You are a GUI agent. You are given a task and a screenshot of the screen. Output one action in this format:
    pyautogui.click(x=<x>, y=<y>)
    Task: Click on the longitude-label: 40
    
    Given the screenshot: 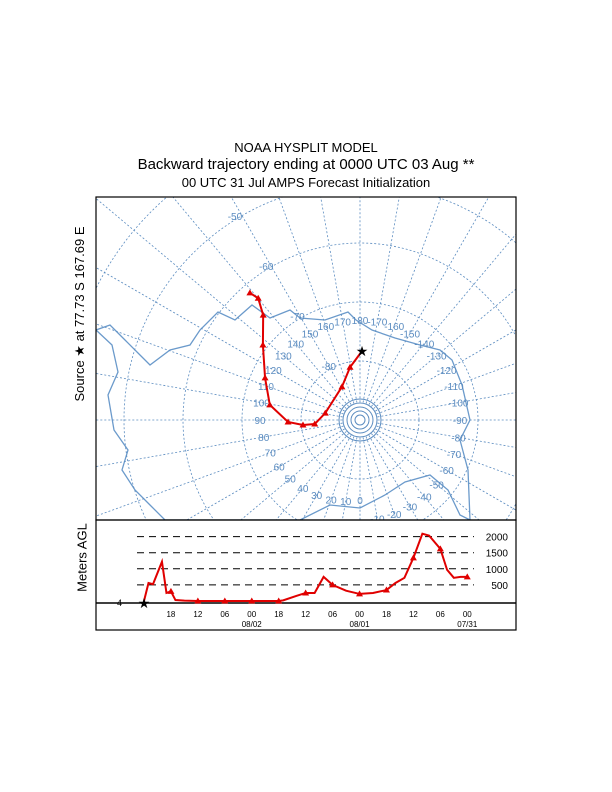 What is the action you would take?
    pyautogui.click(x=303, y=489)
    